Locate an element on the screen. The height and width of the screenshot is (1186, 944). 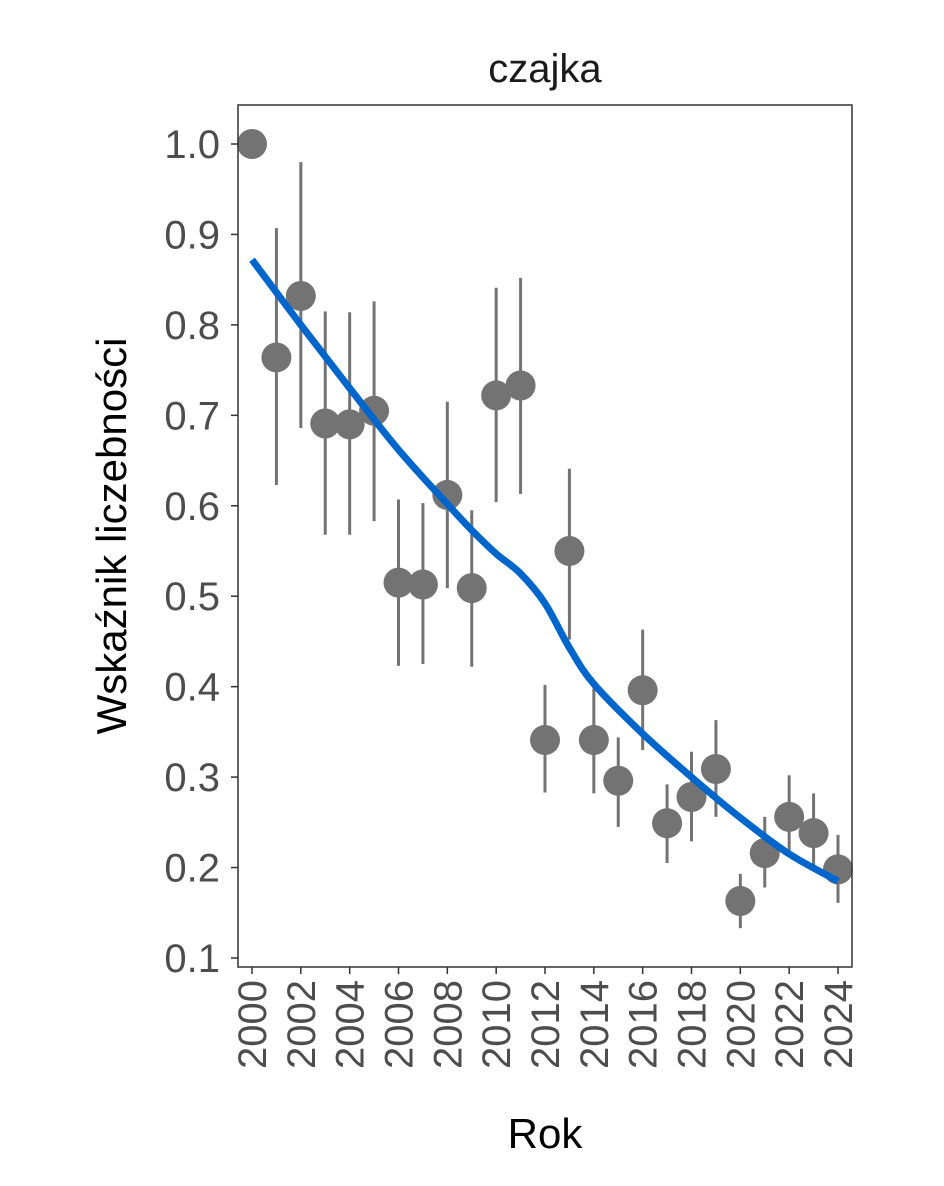
y-tick-label: 0.2 is located at coordinates (192, 869).